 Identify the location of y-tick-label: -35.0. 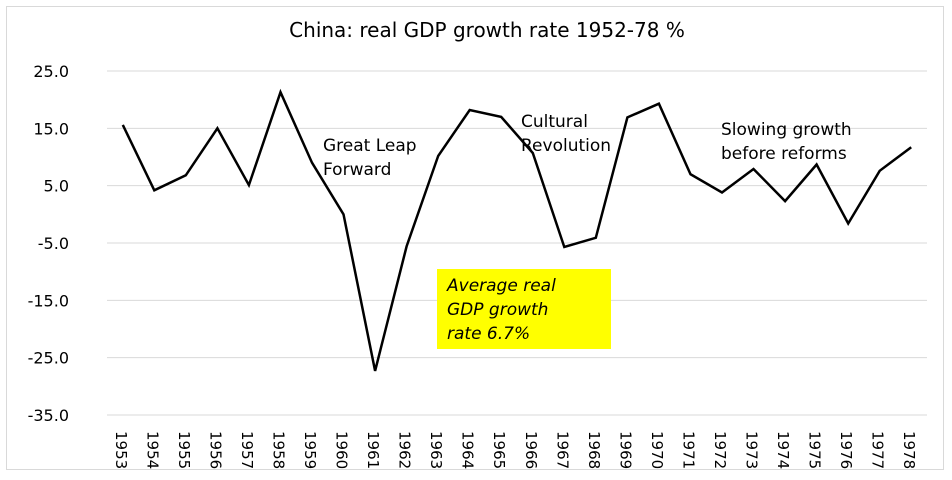
(48, 415).